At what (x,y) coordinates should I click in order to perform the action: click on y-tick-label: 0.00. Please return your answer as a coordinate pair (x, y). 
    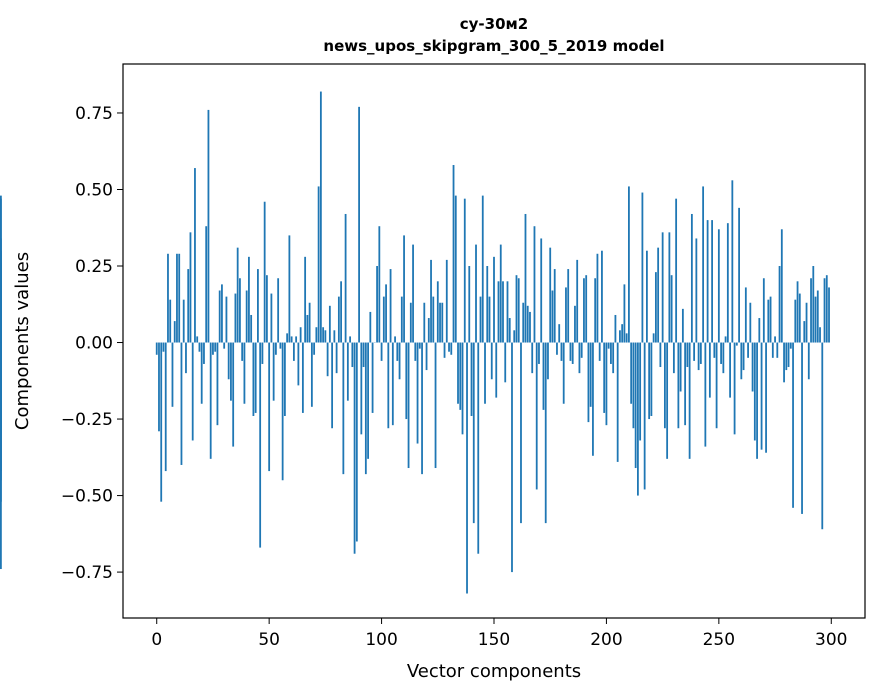
    Looking at the image, I should click on (94, 344).